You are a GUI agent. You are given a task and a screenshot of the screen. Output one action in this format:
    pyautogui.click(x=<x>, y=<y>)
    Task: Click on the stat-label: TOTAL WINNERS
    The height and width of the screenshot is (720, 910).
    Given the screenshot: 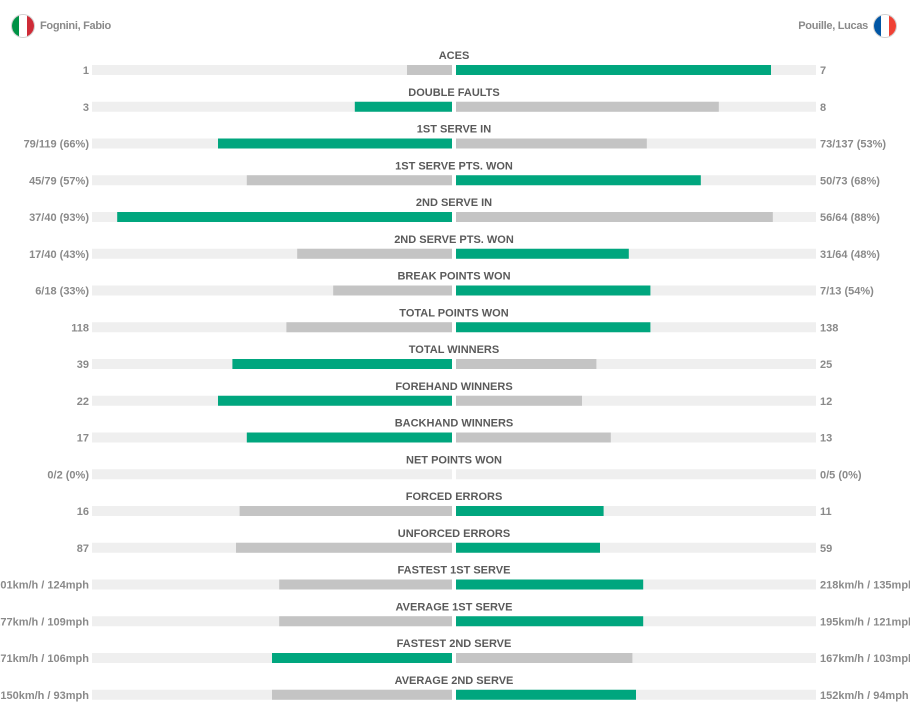 What is the action you would take?
    pyautogui.click(x=454, y=350)
    